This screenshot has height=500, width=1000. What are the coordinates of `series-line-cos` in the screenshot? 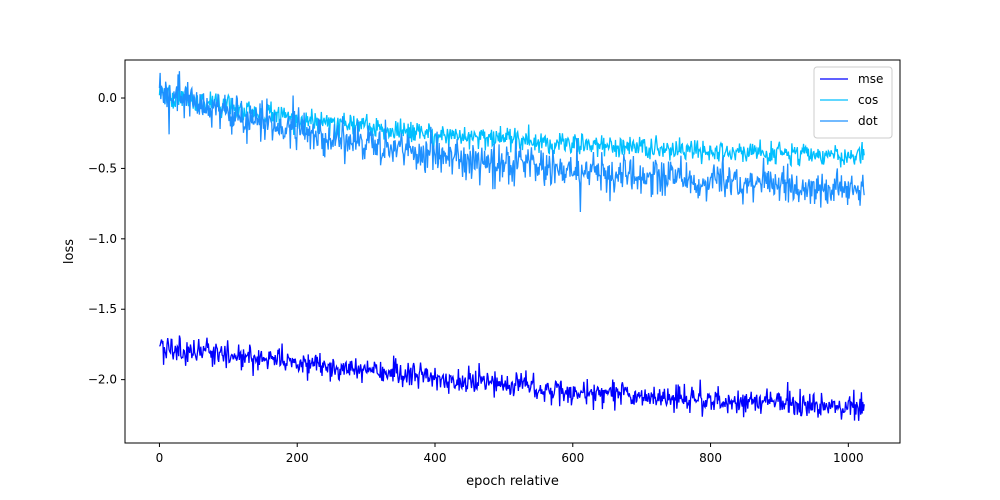 It's located at (511, 126).